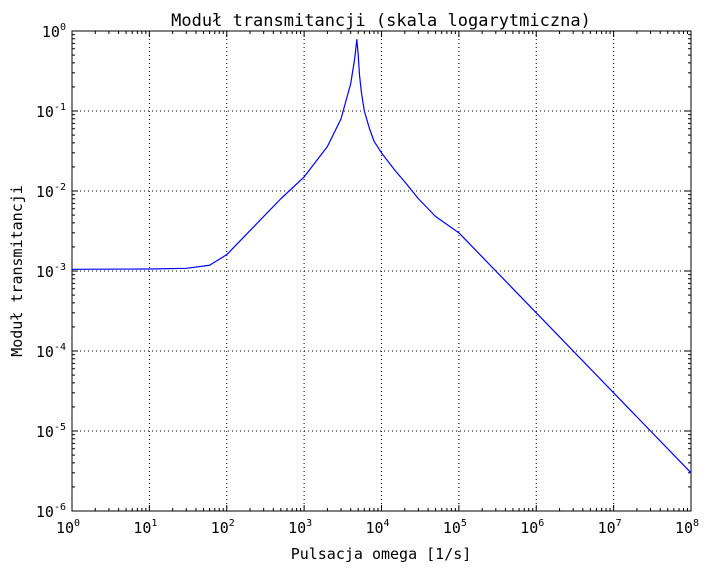  Describe the element at coordinates (300, 527) in the screenshot. I see `x-tick-label: 10³` at that location.